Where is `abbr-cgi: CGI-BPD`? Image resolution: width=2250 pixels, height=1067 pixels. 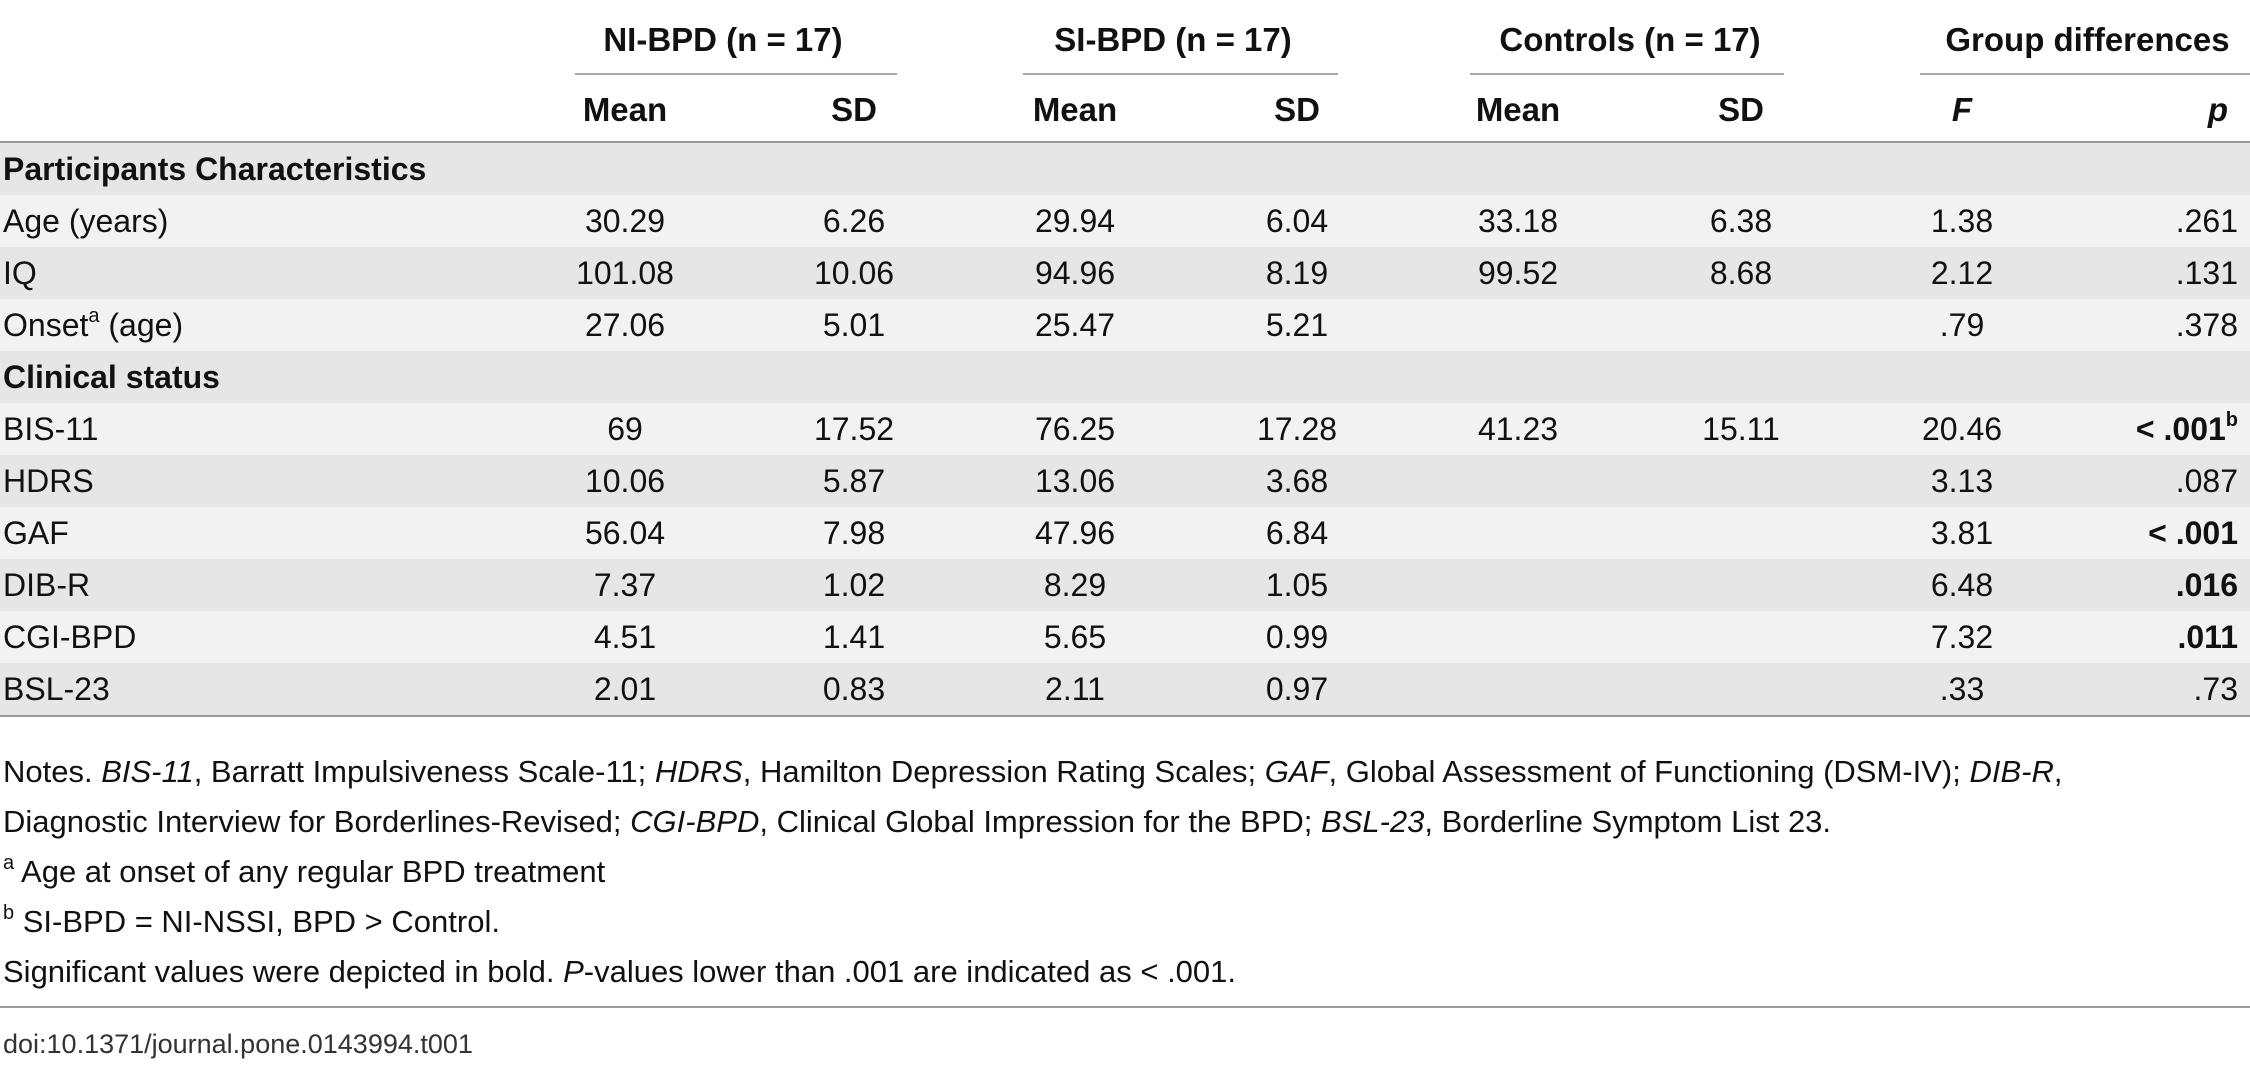 abbr-cgi: CGI-BPD is located at coordinates (695, 821).